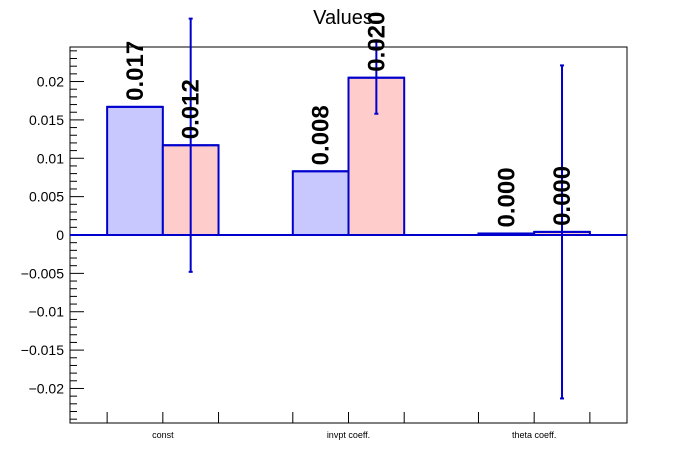  I want to click on bar-value-label: 0.020, so click(376, 42).